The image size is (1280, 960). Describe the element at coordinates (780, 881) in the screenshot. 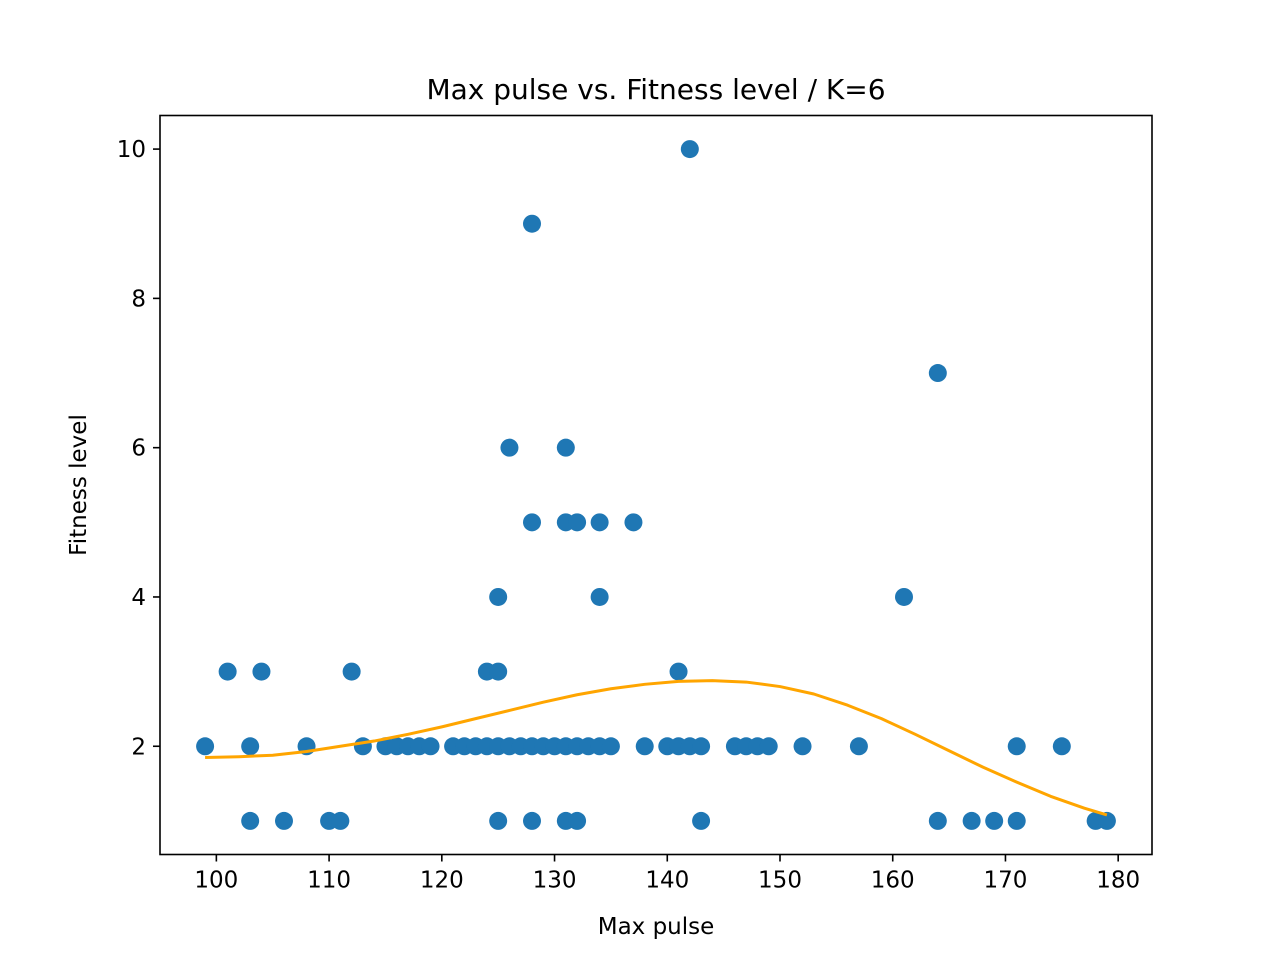

I see `x-tick-label: 150` at that location.